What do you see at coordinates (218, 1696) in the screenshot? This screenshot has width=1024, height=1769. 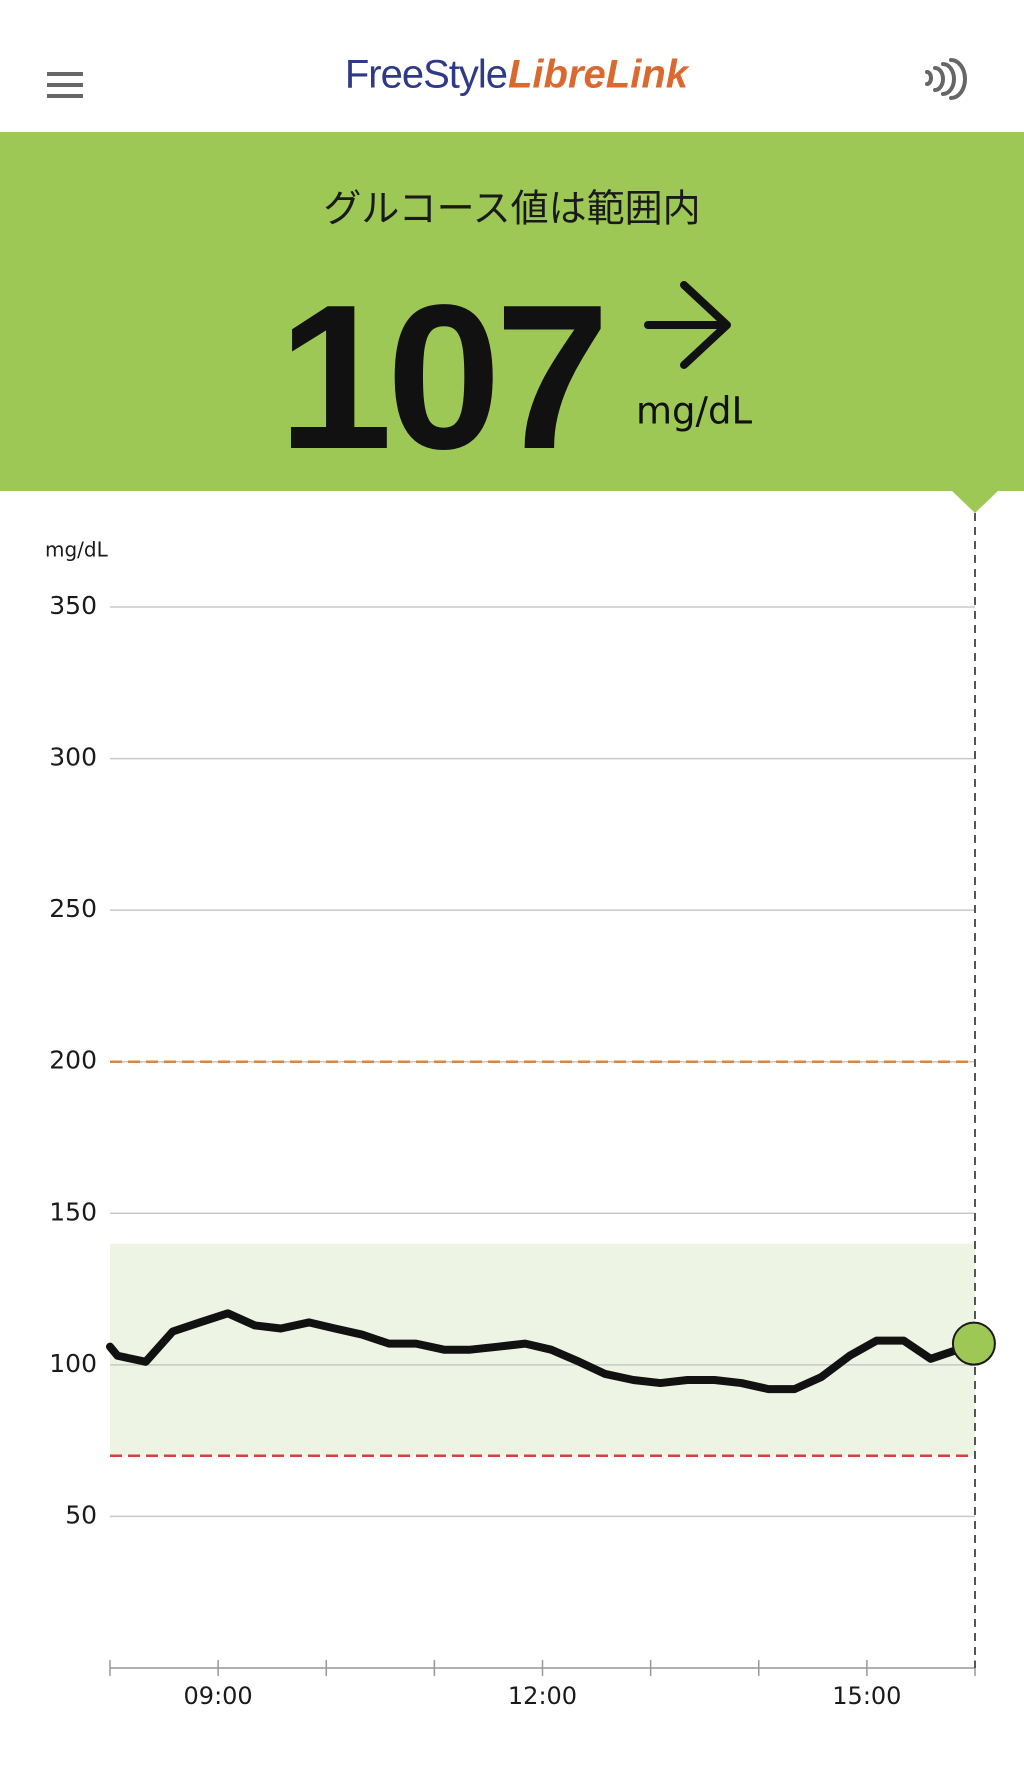 I see `x-tick-label: 09:00` at bounding box center [218, 1696].